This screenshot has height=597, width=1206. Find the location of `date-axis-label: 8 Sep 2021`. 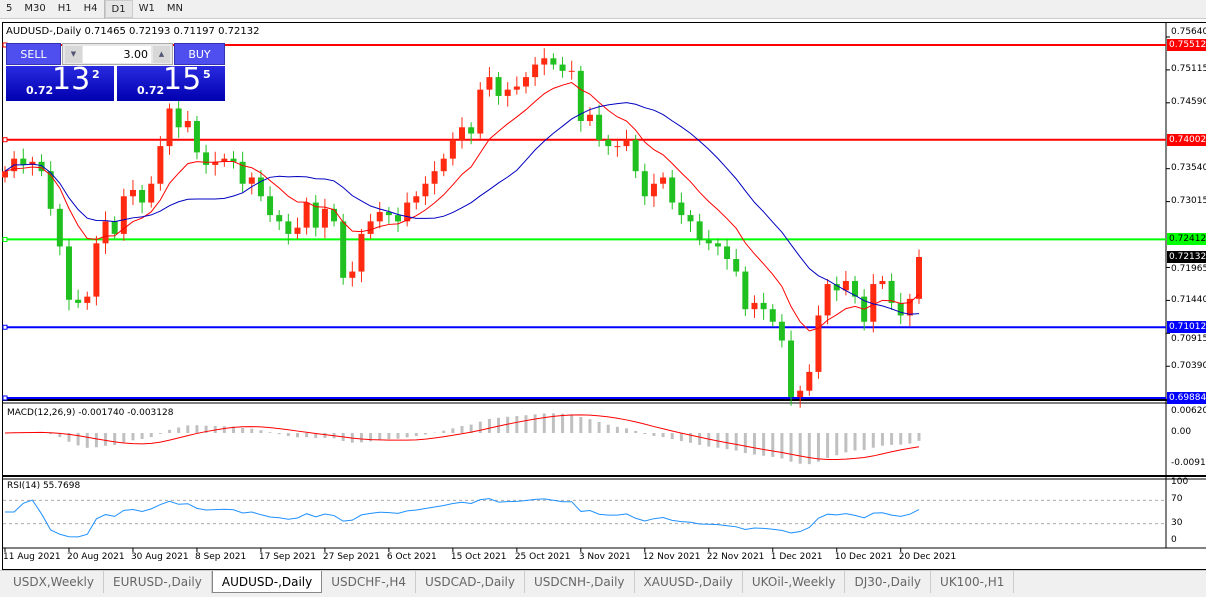

date-axis-label: 8 Sep 2021 is located at coordinates (220, 557).